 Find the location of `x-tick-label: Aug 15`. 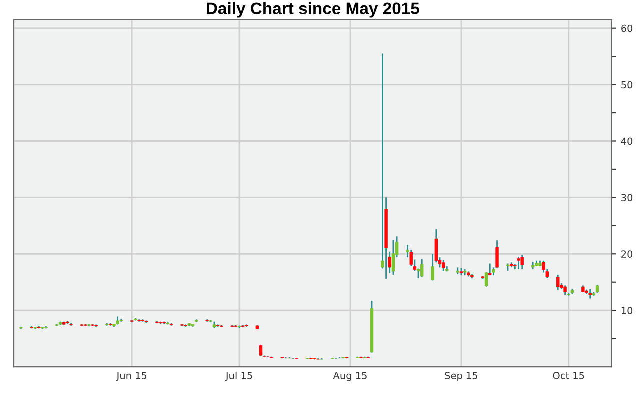

x-tick-label: Aug 15 is located at coordinates (350, 377).